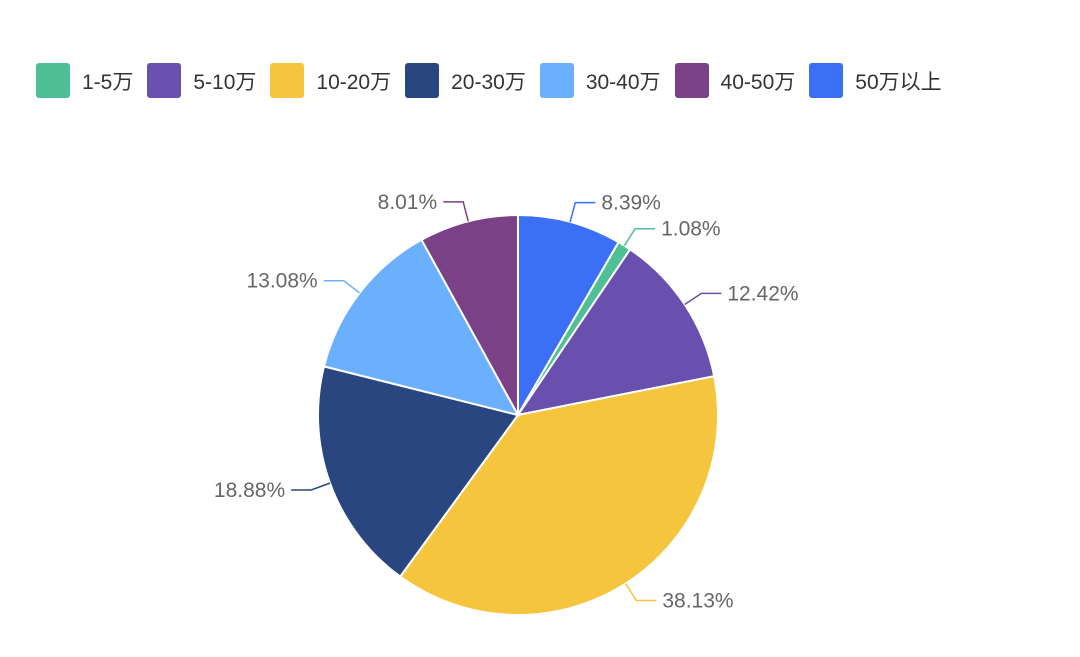 The width and height of the screenshot is (1080, 657). I want to click on data-label: 13.08%, so click(281, 281).